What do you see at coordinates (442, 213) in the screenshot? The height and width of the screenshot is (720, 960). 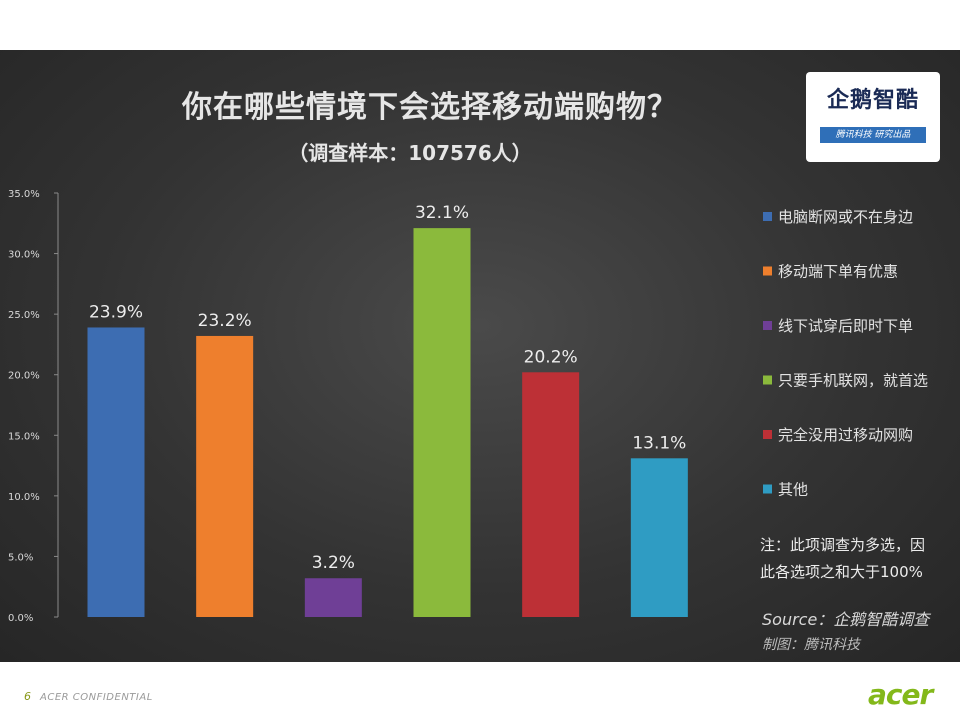 I see `data-label: 32.1%` at bounding box center [442, 213].